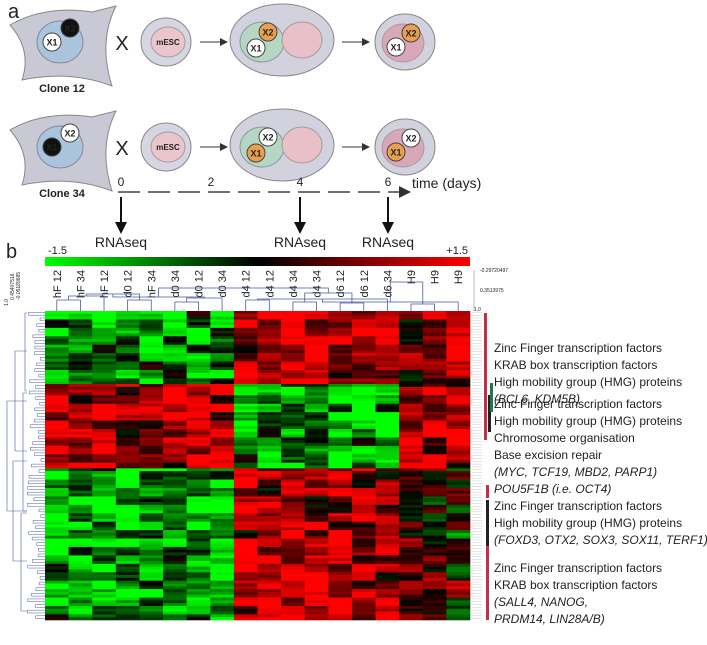  What do you see at coordinates (489, 413) in the screenshot?
I see `cluster-bar` at bounding box center [489, 413].